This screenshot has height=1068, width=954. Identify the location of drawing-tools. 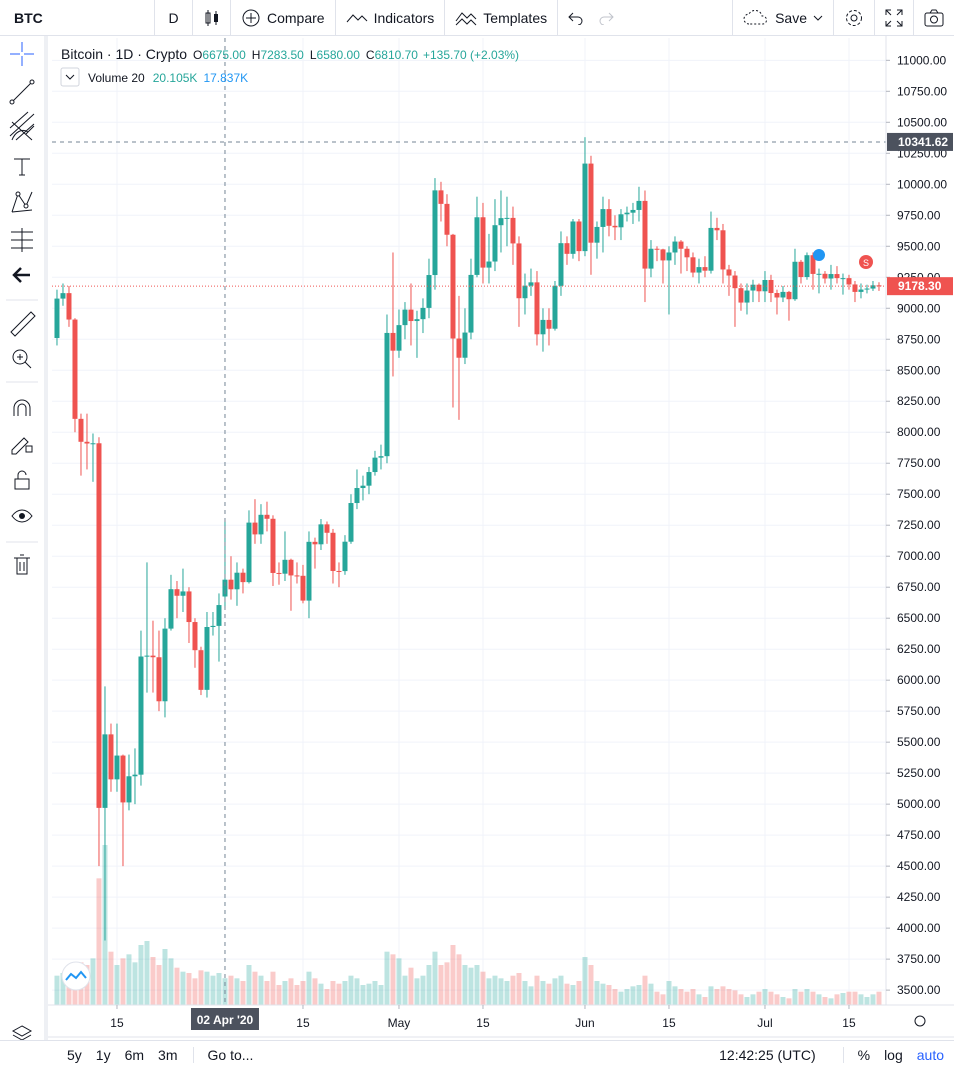
(22, 541).